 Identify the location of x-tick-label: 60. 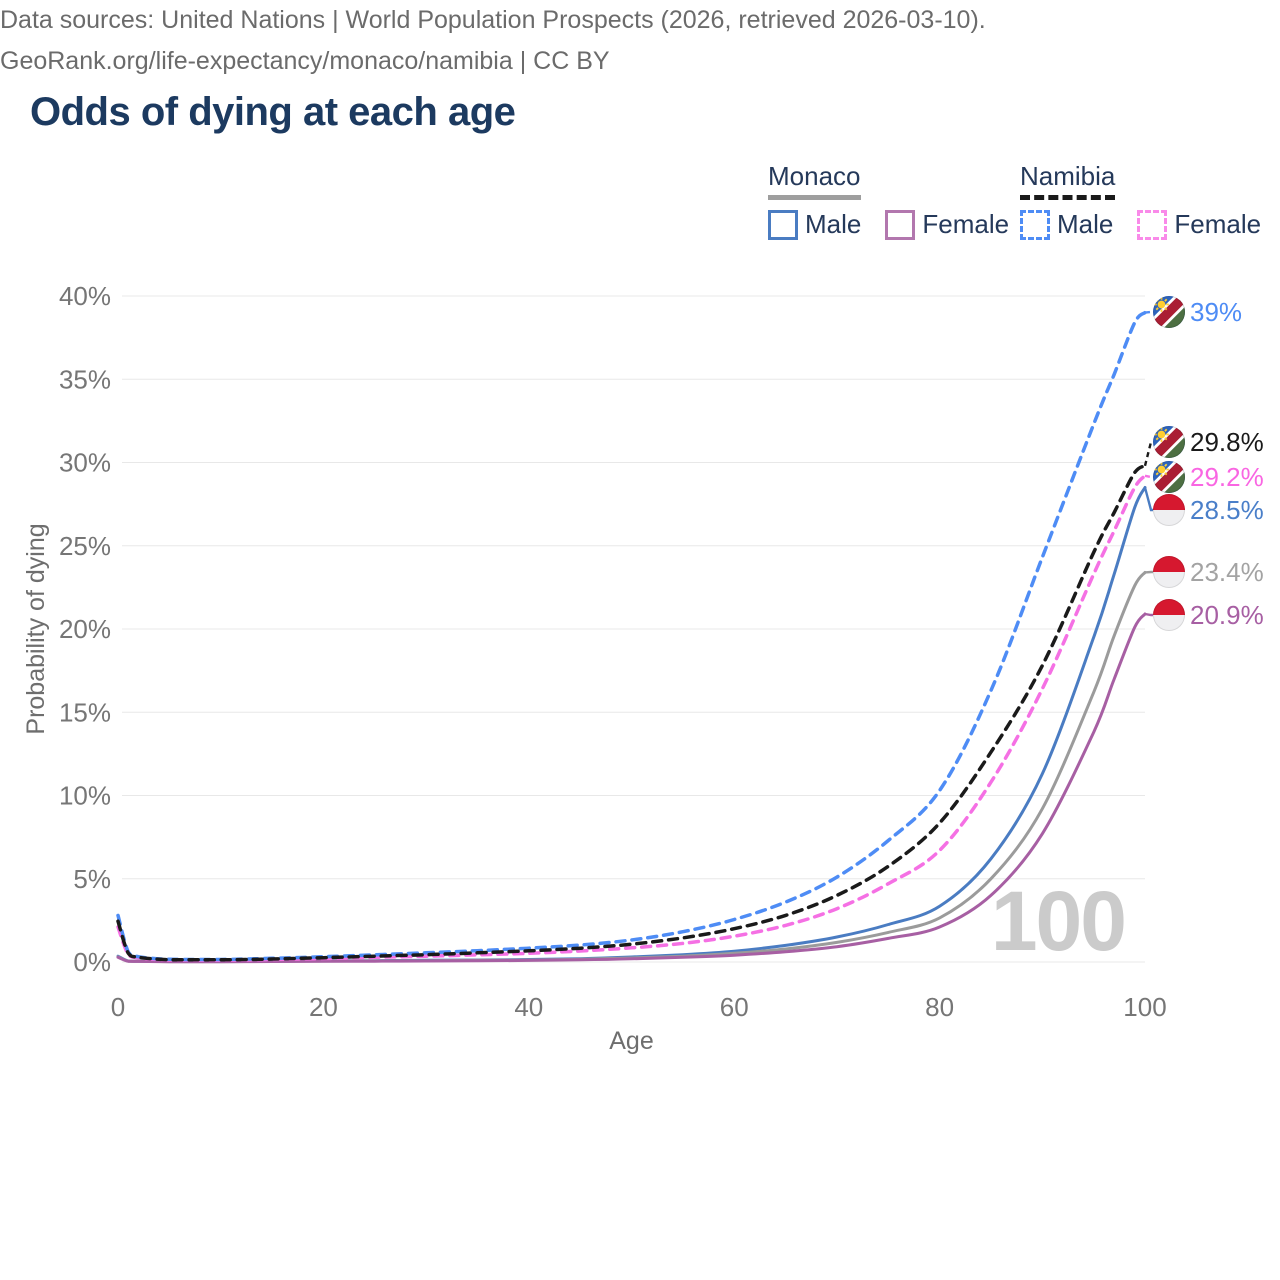
(734, 1007).